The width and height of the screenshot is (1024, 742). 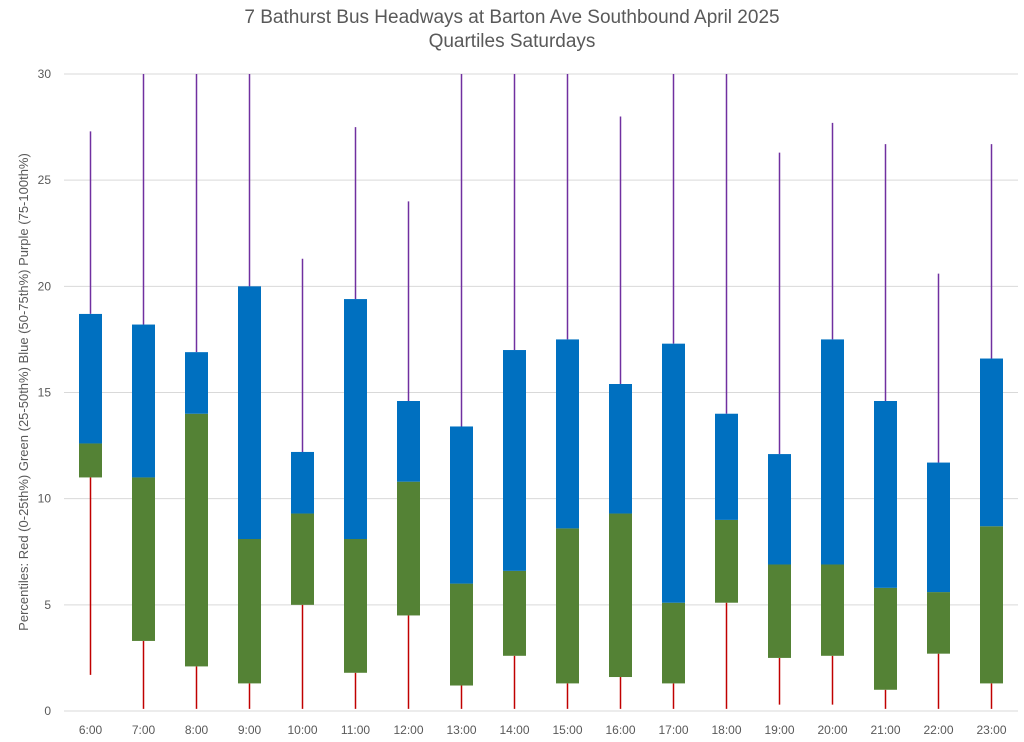 What do you see at coordinates (197, 730) in the screenshot?
I see `x-tick-label: 8:00` at bounding box center [197, 730].